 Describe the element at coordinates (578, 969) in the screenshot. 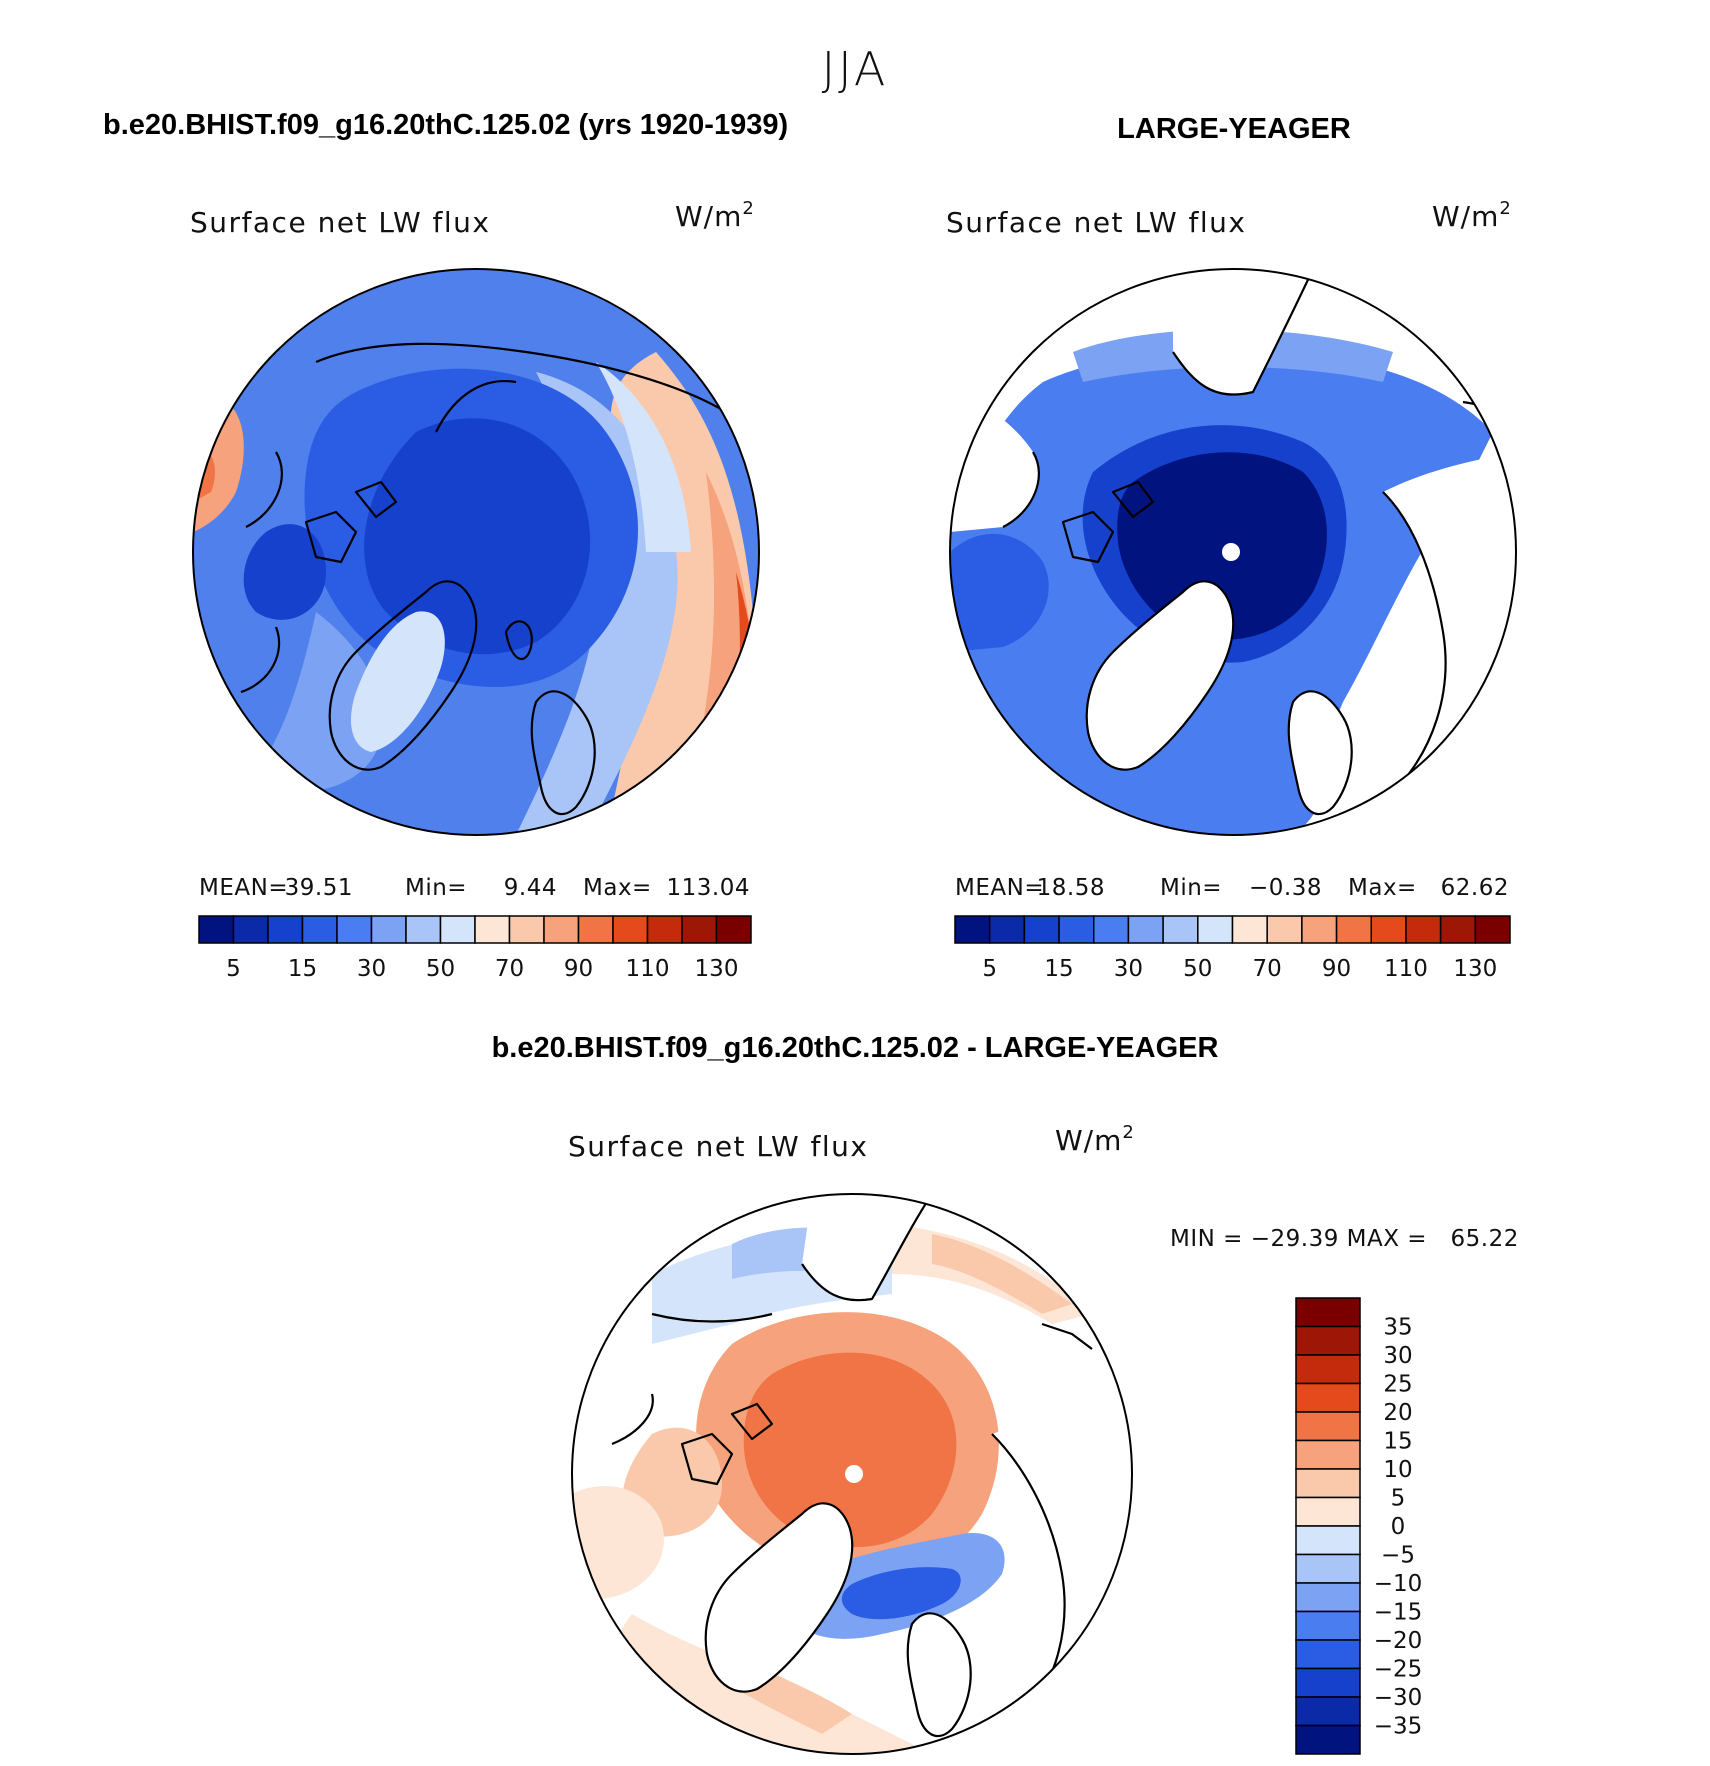

I see `left-colorbar-tick-label: 90` at that location.